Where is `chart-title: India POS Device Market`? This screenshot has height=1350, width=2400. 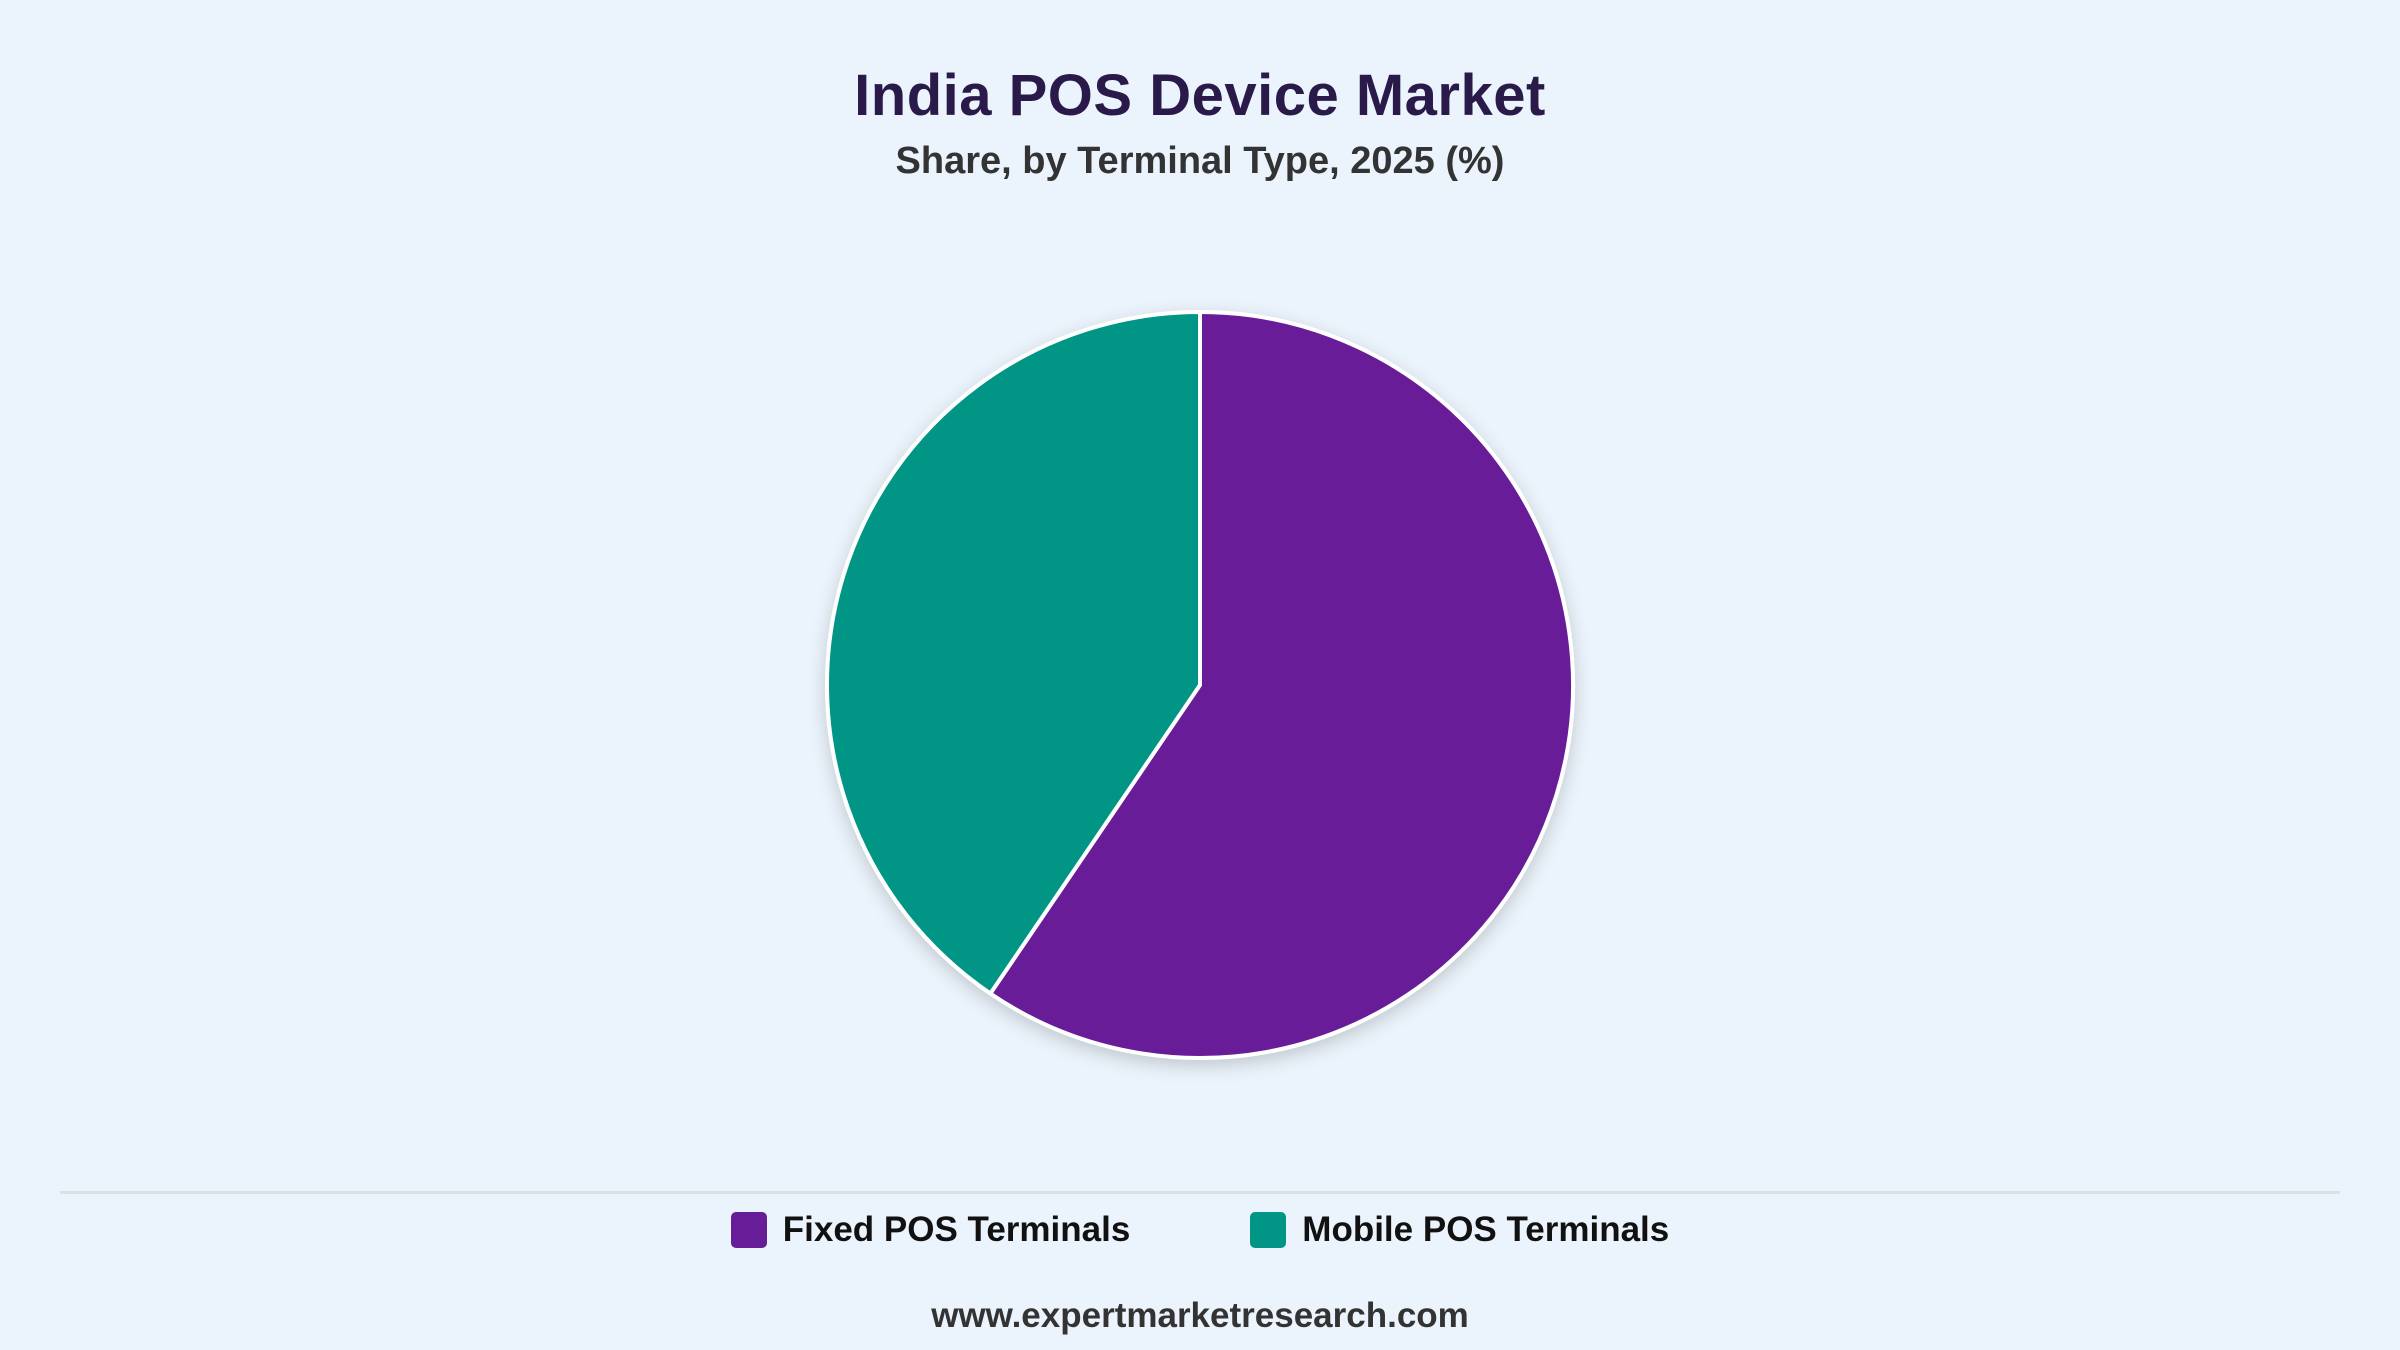 chart-title: India POS Device Market is located at coordinates (1200, 95).